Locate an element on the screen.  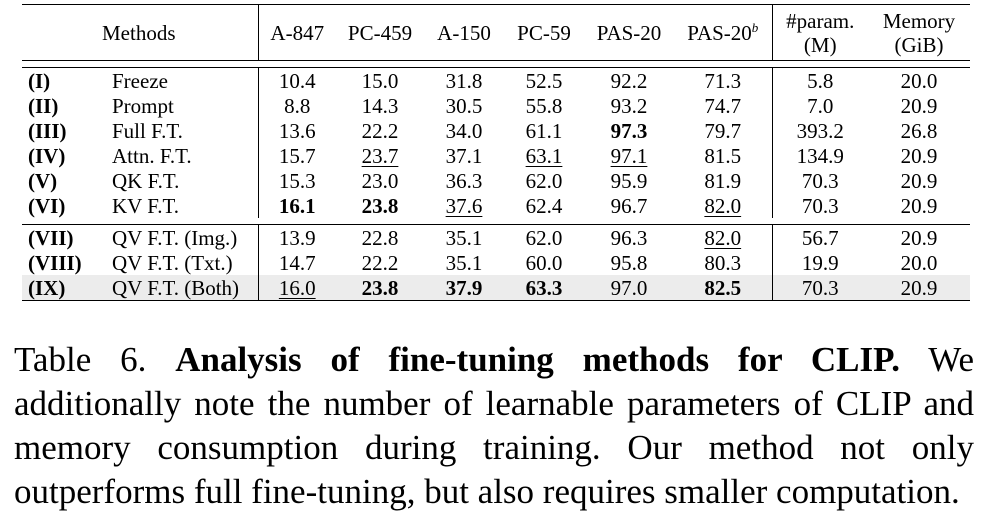
cell-a150-value: 37.6 is located at coordinates (464, 205).